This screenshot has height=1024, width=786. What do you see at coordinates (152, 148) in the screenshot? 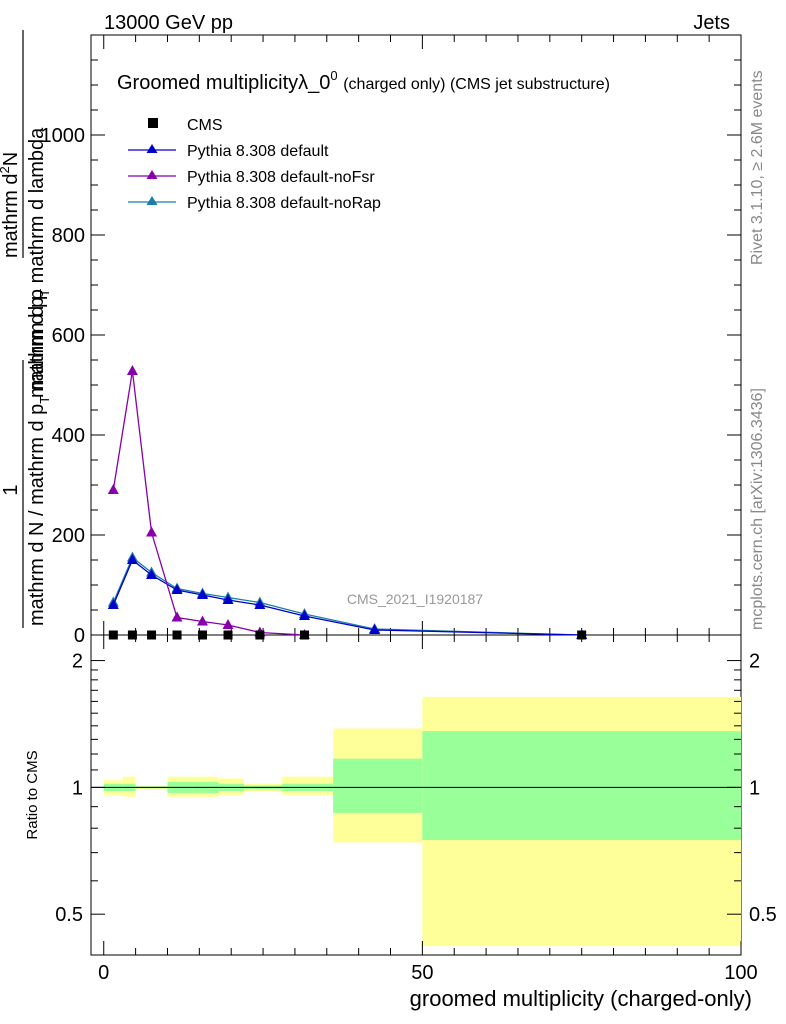
I see `legend-marker-default` at bounding box center [152, 148].